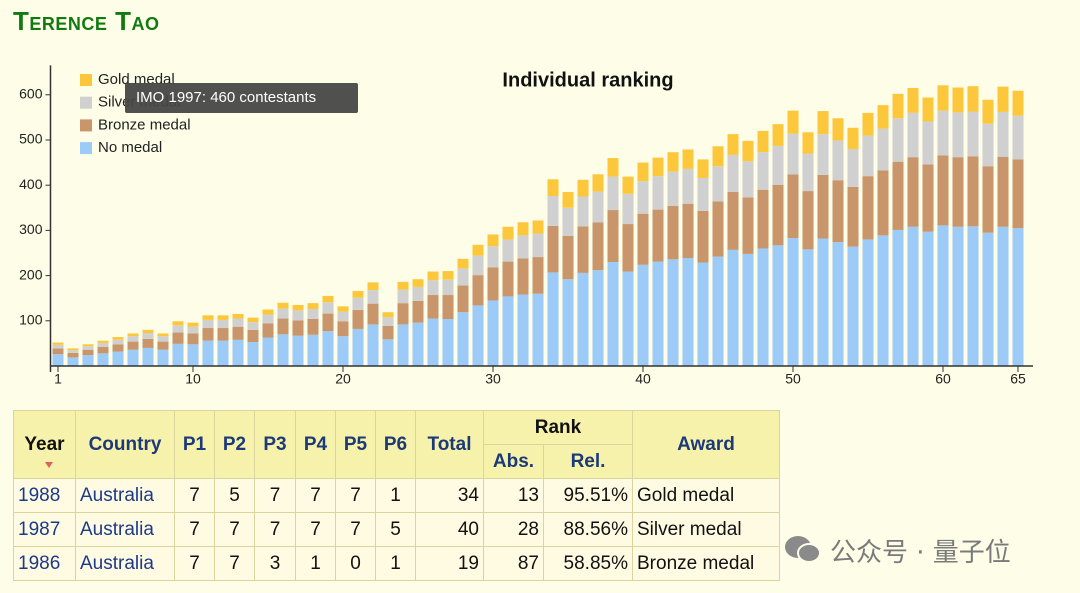 This screenshot has height=593, width=1080. Describe the element at coordinates (588, 461) in the screenshot. I see `column-header: Rel.` at that location.